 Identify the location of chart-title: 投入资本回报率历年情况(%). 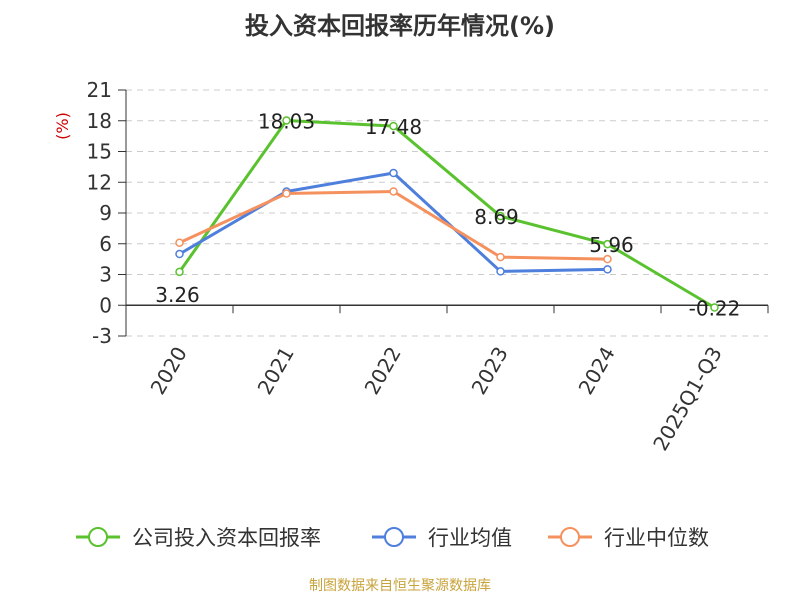
(400, 26).